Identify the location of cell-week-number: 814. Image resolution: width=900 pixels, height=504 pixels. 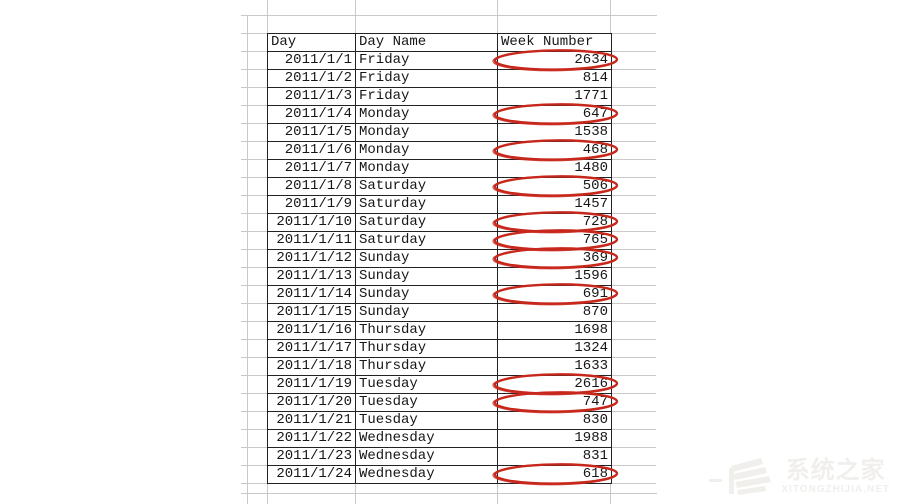
(554, 79).